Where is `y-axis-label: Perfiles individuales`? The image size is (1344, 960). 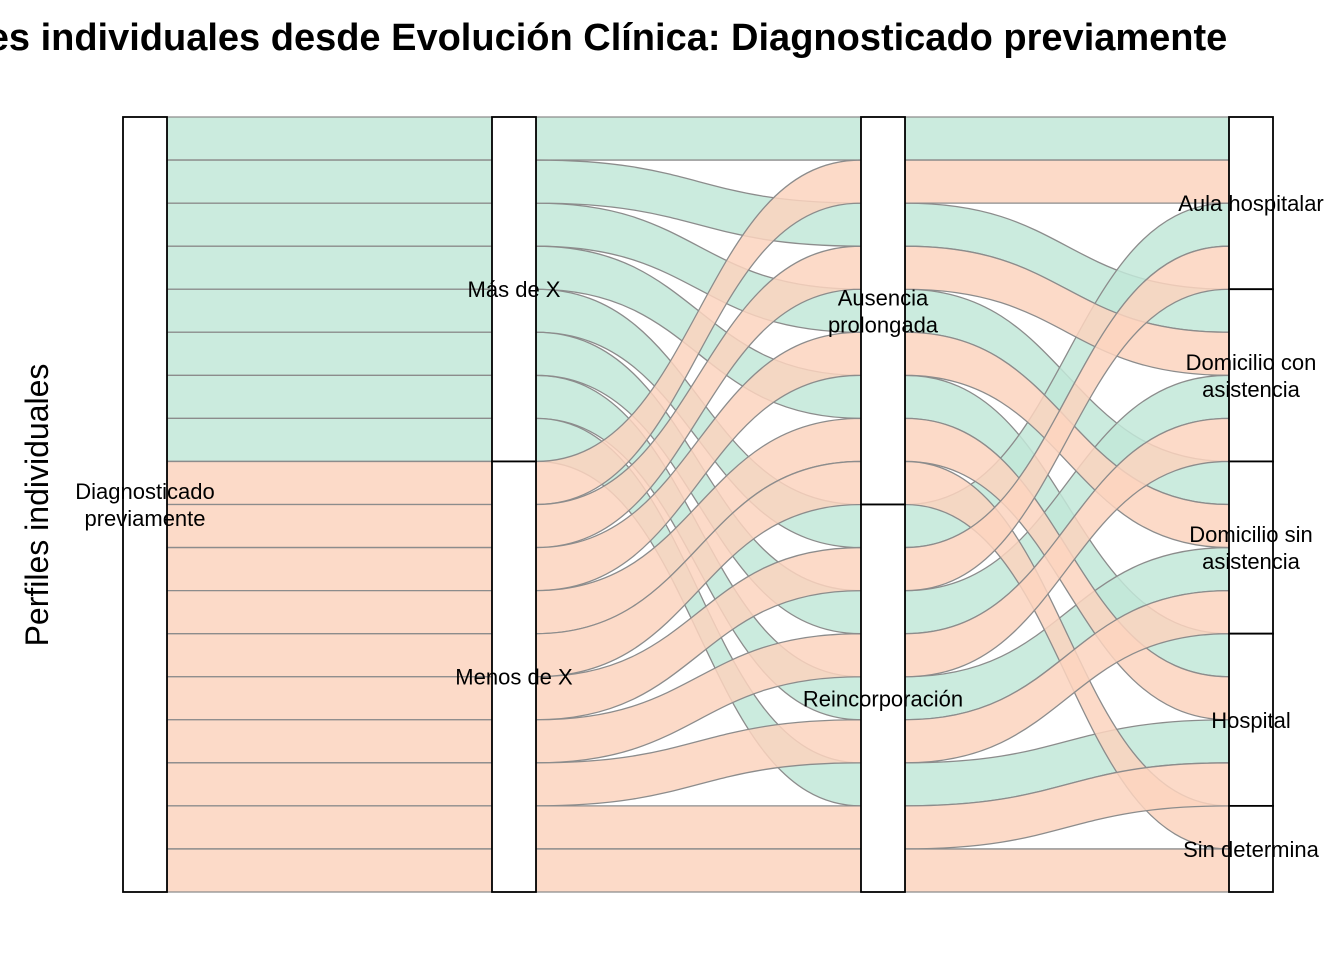
y-axis-label: Perfiles individuales is located at coordinates (37, 505).